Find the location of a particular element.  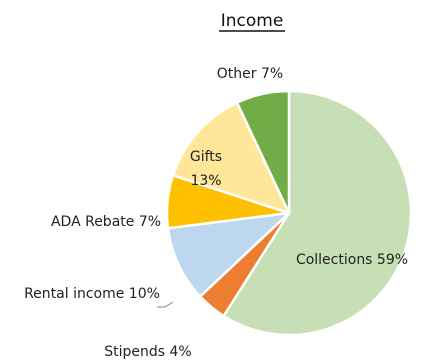

label-collections: Collections 59% is located at coordinates (352, 260).